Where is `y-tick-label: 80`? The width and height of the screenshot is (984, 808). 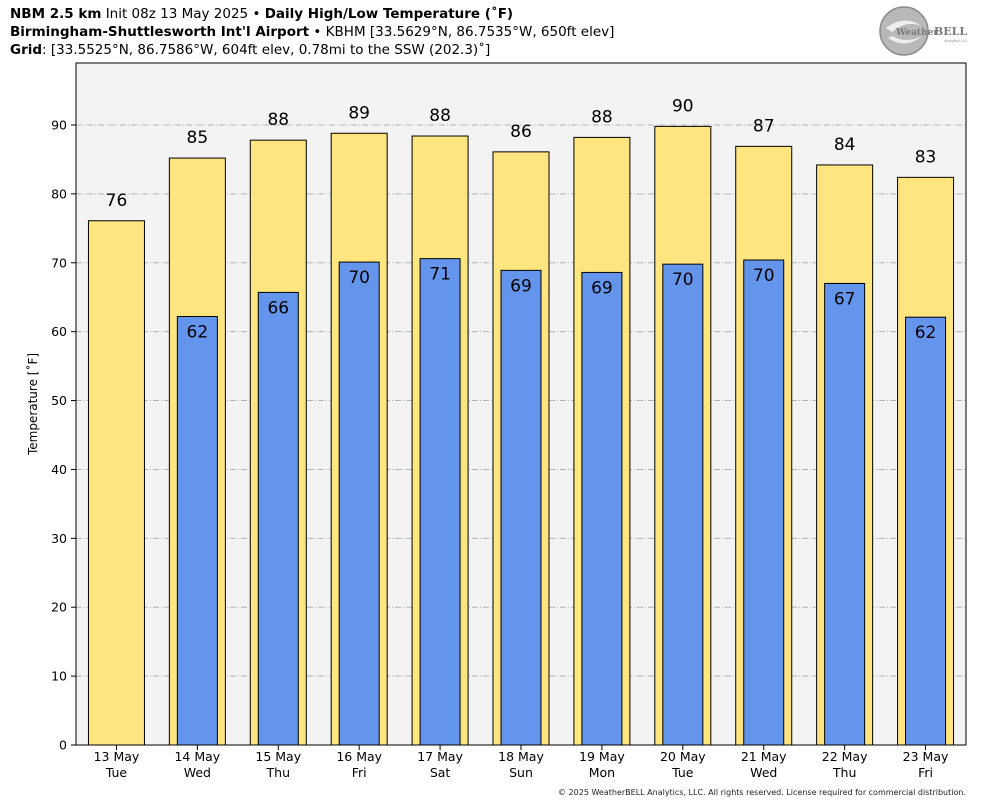
y-tick-label: 80 is located at coordinates (59, 193).